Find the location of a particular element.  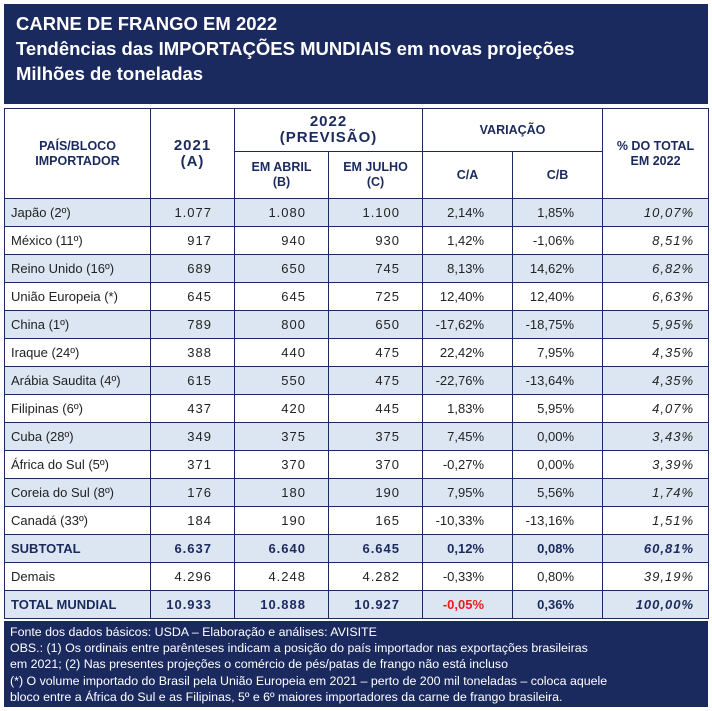

cell-cb: -13,64% is located at coordinates (558, 380).